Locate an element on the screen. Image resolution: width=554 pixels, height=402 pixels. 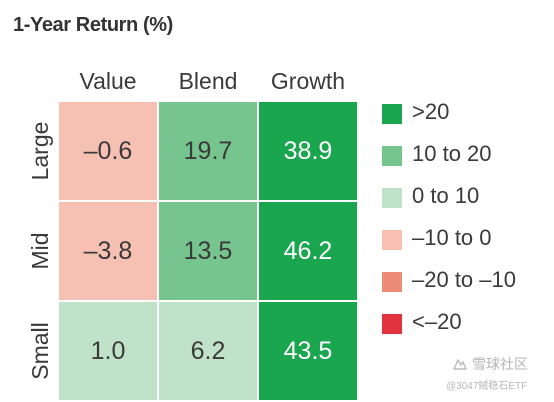
heatmap-cell: 19.7 is located at coordinates (208, 151).